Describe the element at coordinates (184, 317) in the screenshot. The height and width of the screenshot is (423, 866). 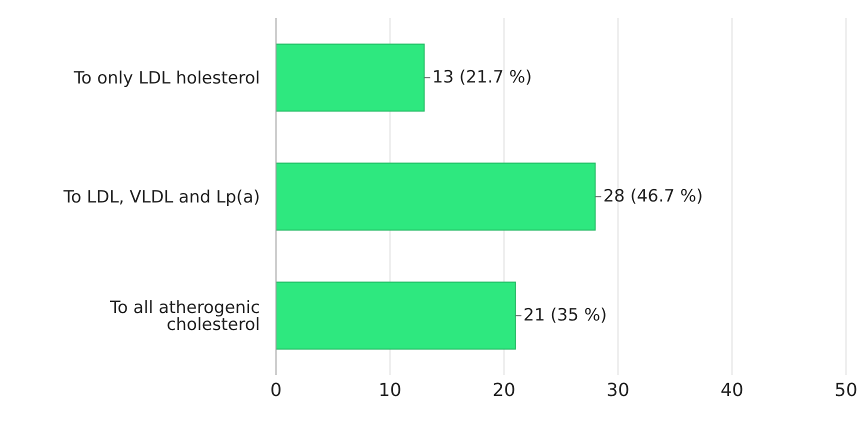
I see `y-tick-label: To all atherogenic cholesterol` at that location.